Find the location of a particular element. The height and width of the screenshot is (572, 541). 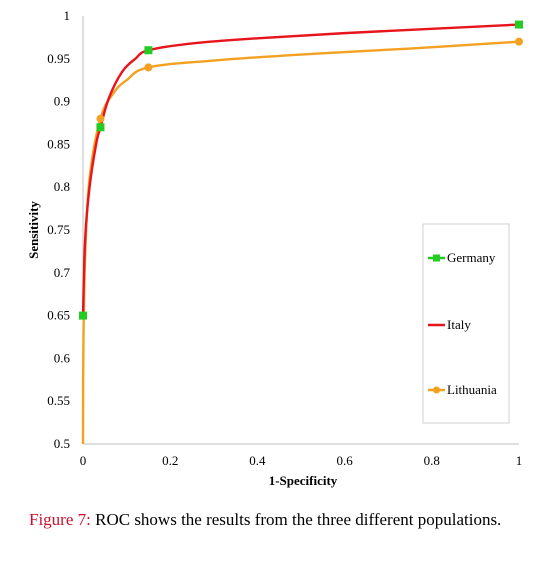

x-axis-ticks: 0 0.2 0.4 0.6 0.8 1 is located at coordinates (301, 460).